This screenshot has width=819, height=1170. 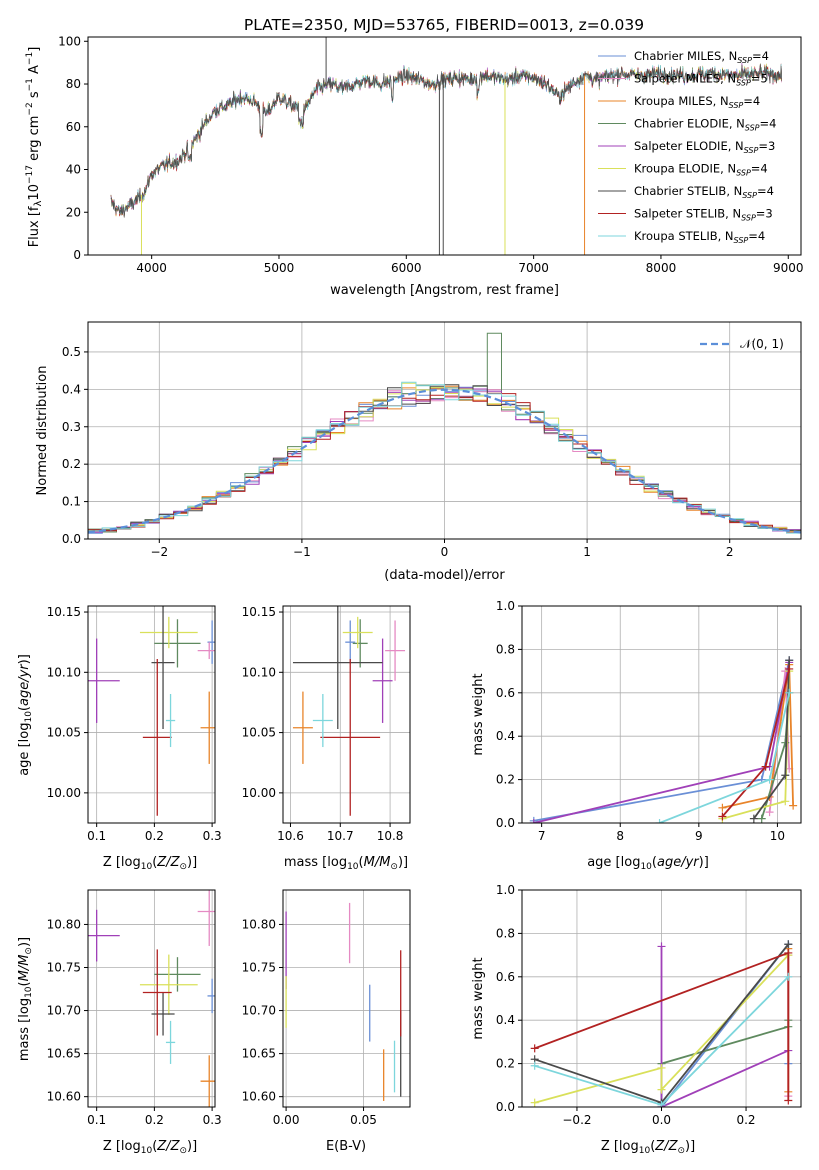 I want to click on weight-vs-Z-ytick-label: 0.6, so click(x=505, y=977).